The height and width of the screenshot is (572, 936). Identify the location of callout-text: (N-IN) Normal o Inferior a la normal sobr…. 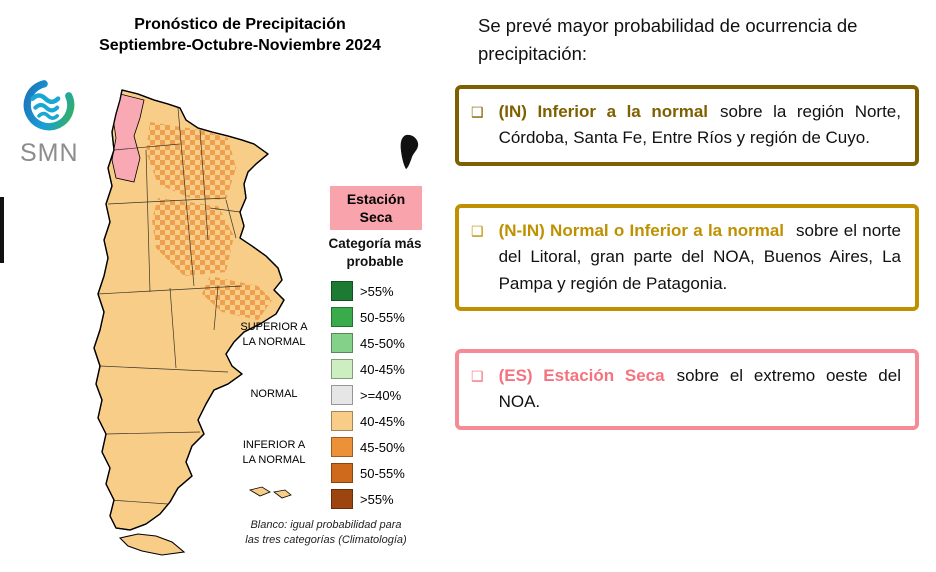
(700, 257).